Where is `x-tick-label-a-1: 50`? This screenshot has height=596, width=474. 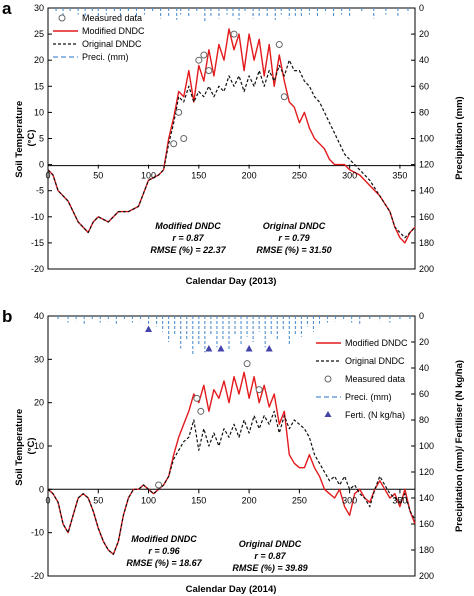
x-tick-label-a-1: 50 is located at coordinates (98, 176).